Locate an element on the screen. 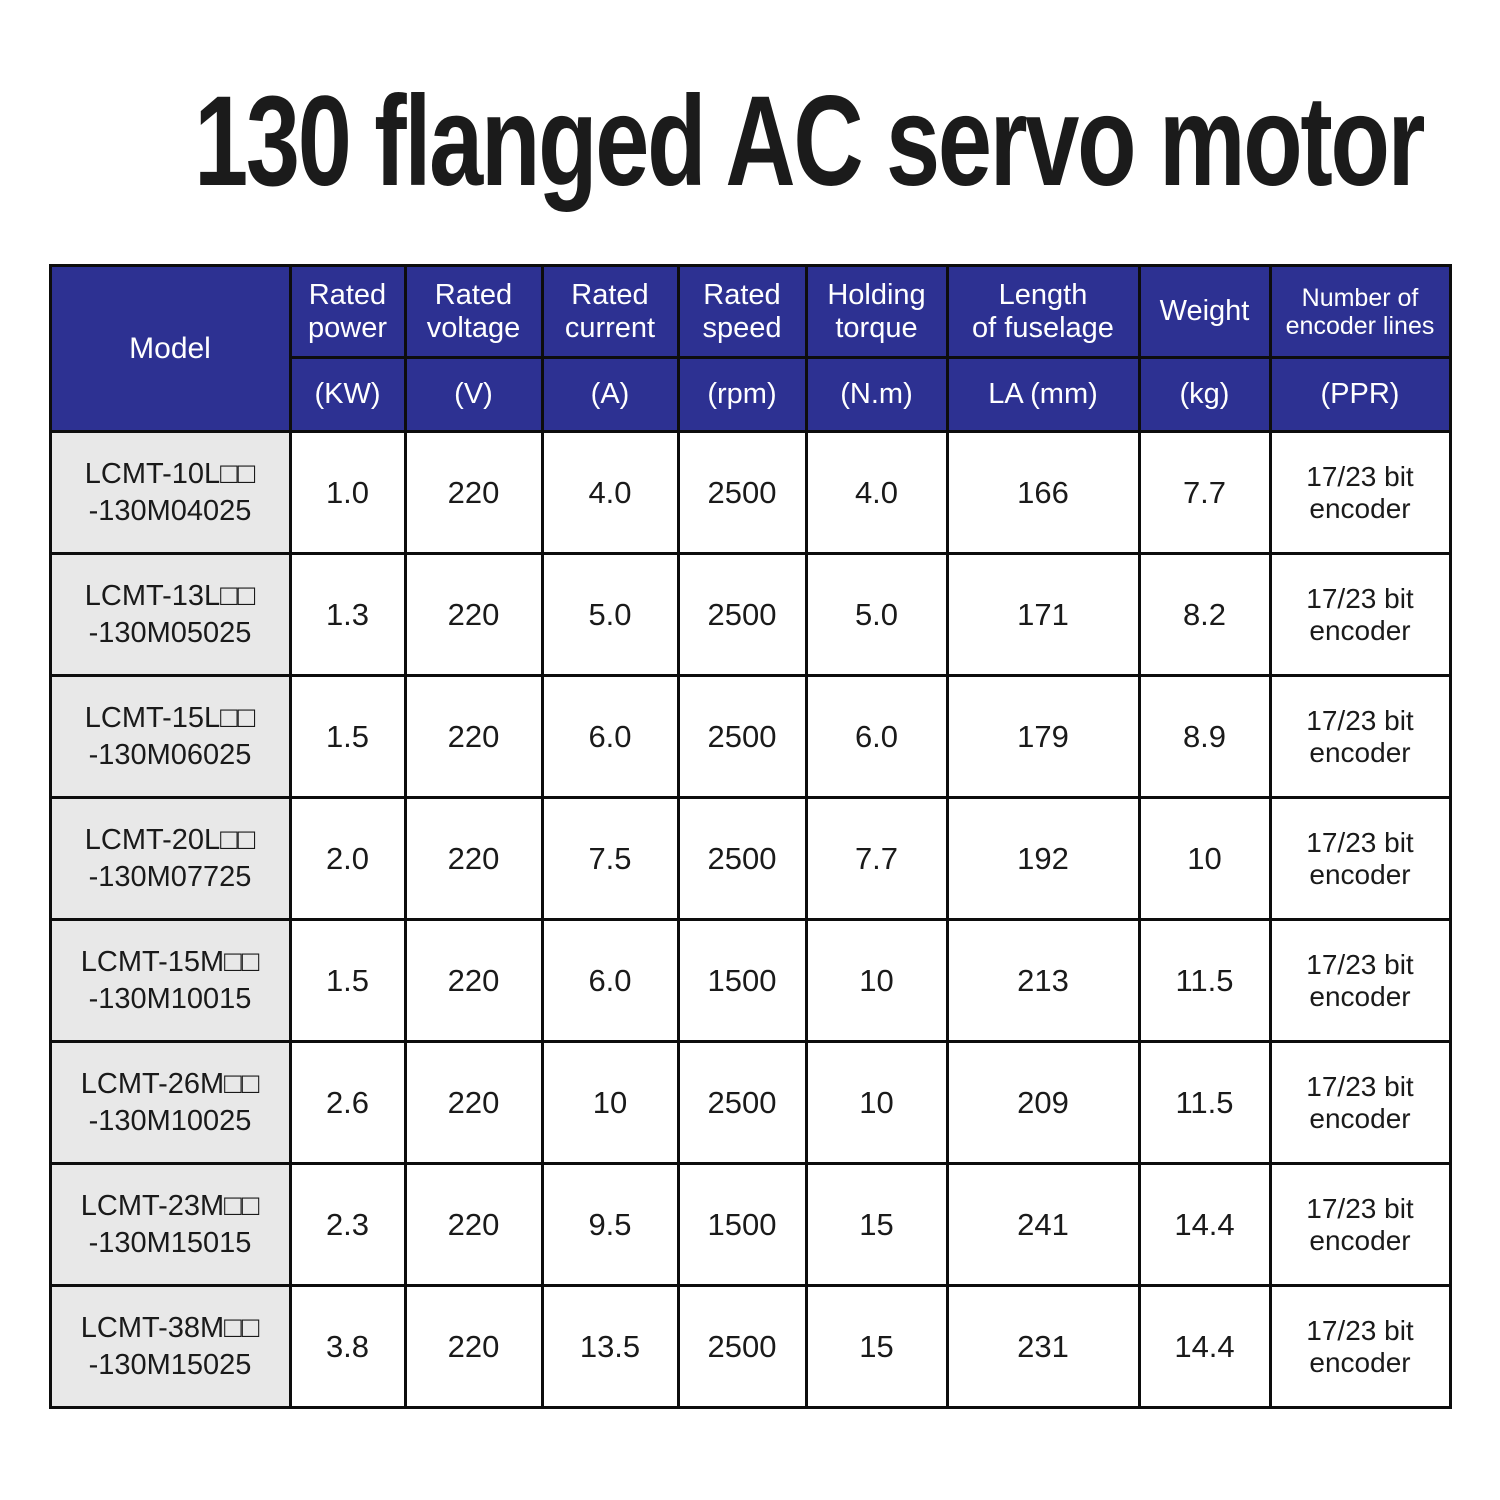 The height and width of the screenshot is (1500, 1500). model-cell: LCMT-15L□□ -130M06025 is located at coordinates (170, 737).